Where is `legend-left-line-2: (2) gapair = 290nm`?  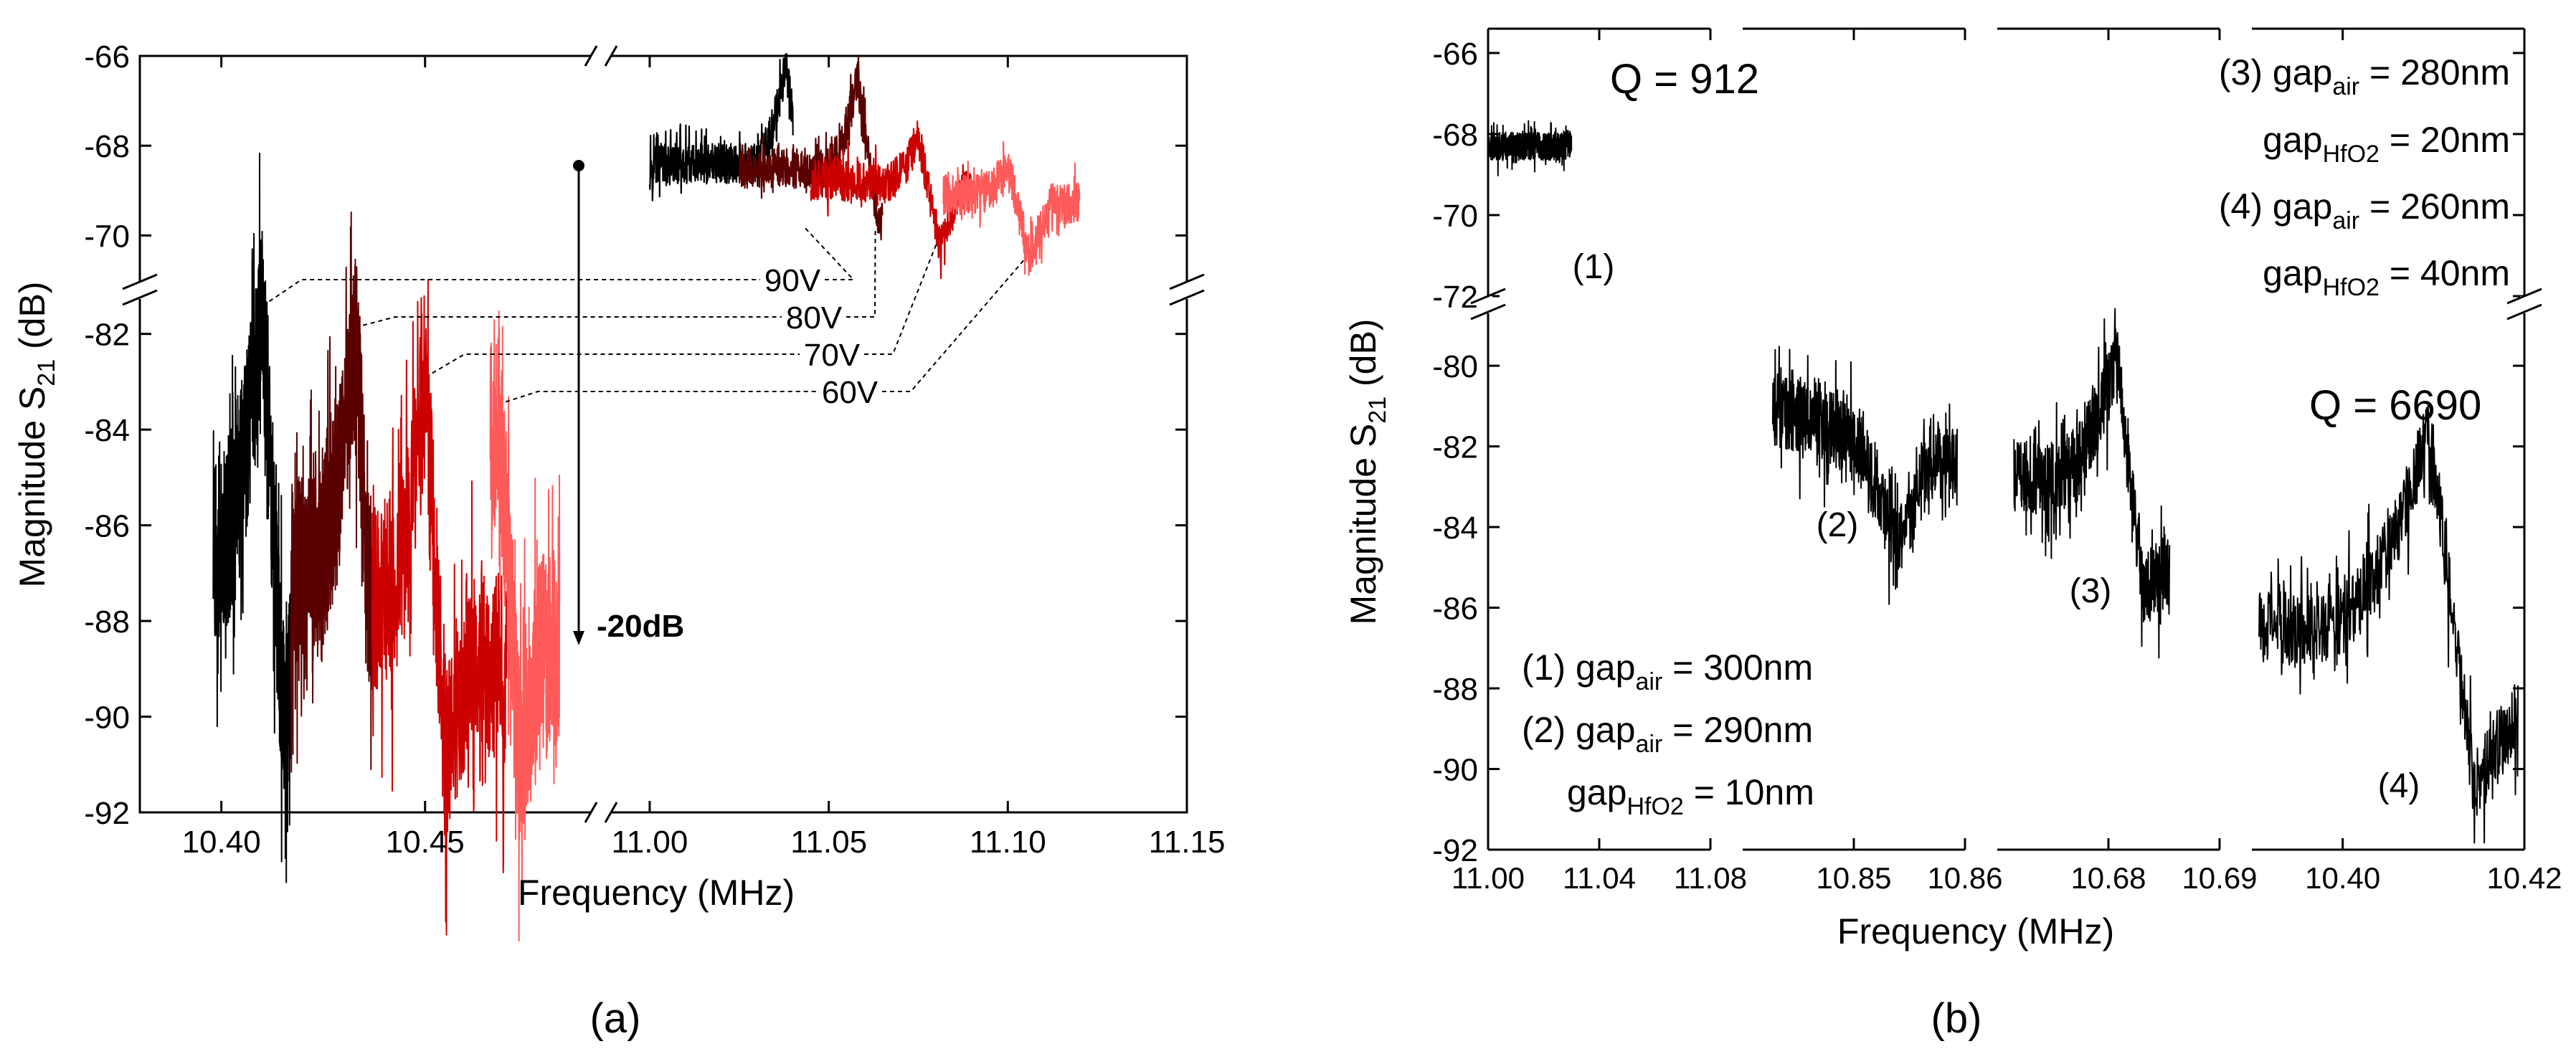 legend-left-line-2: (2) gapair = 290nm is located at coordinates (1667, 734).